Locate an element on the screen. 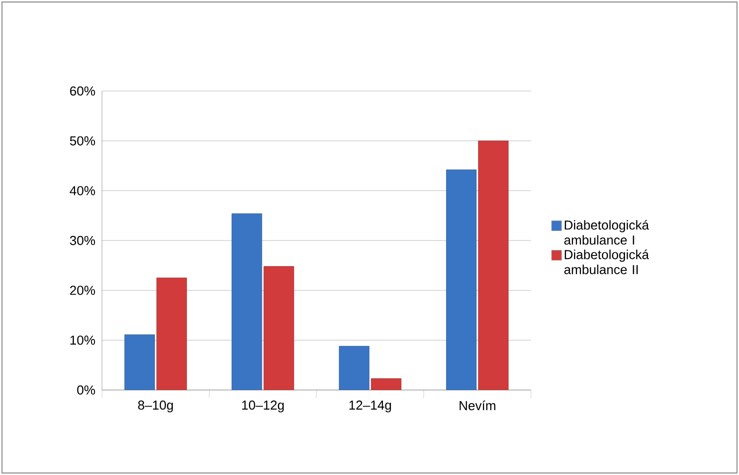 The image size is (739, 475). y-tick-label: 40% is located at coordinates (83, 191).